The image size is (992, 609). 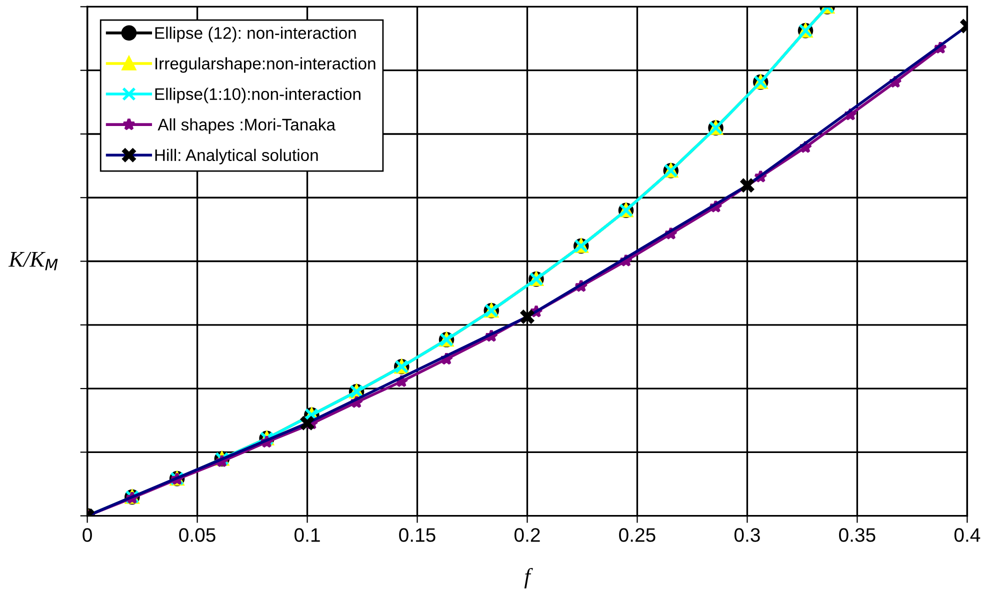 What do you see at coordinates (255, 34) in the screenshot?
I see `legend-label: Ellipse (12): non-interaction` at bounding box center [255, 34].